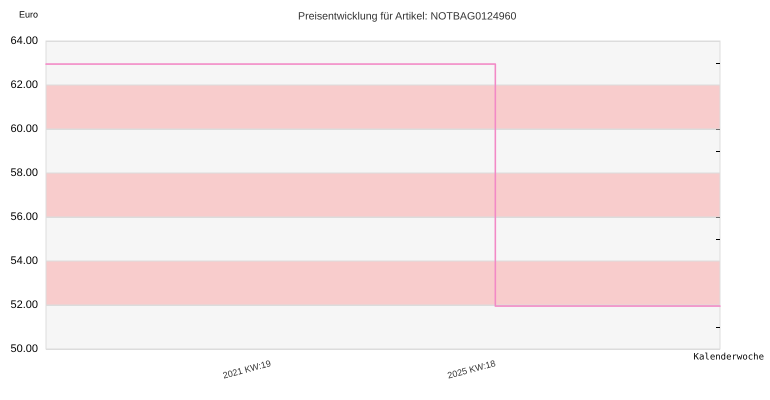 The height and width of the screenshot is (400, 770). I want to click on y-tick-label: 64.00, so click(24, 41).